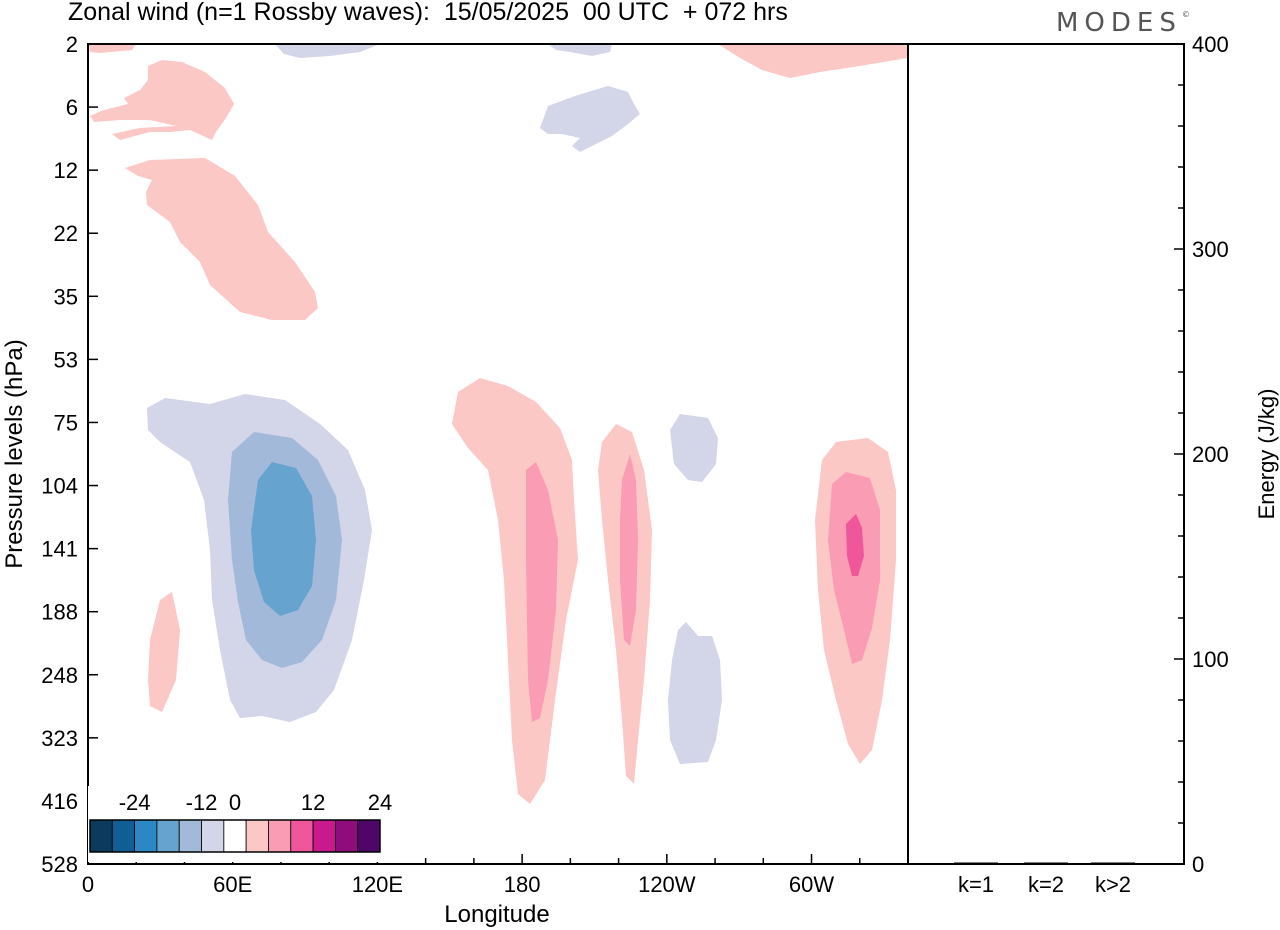  Describe the element at coordinates (1210, 659) in the screenshot. I see `energy-tick-label: 100` at that location.